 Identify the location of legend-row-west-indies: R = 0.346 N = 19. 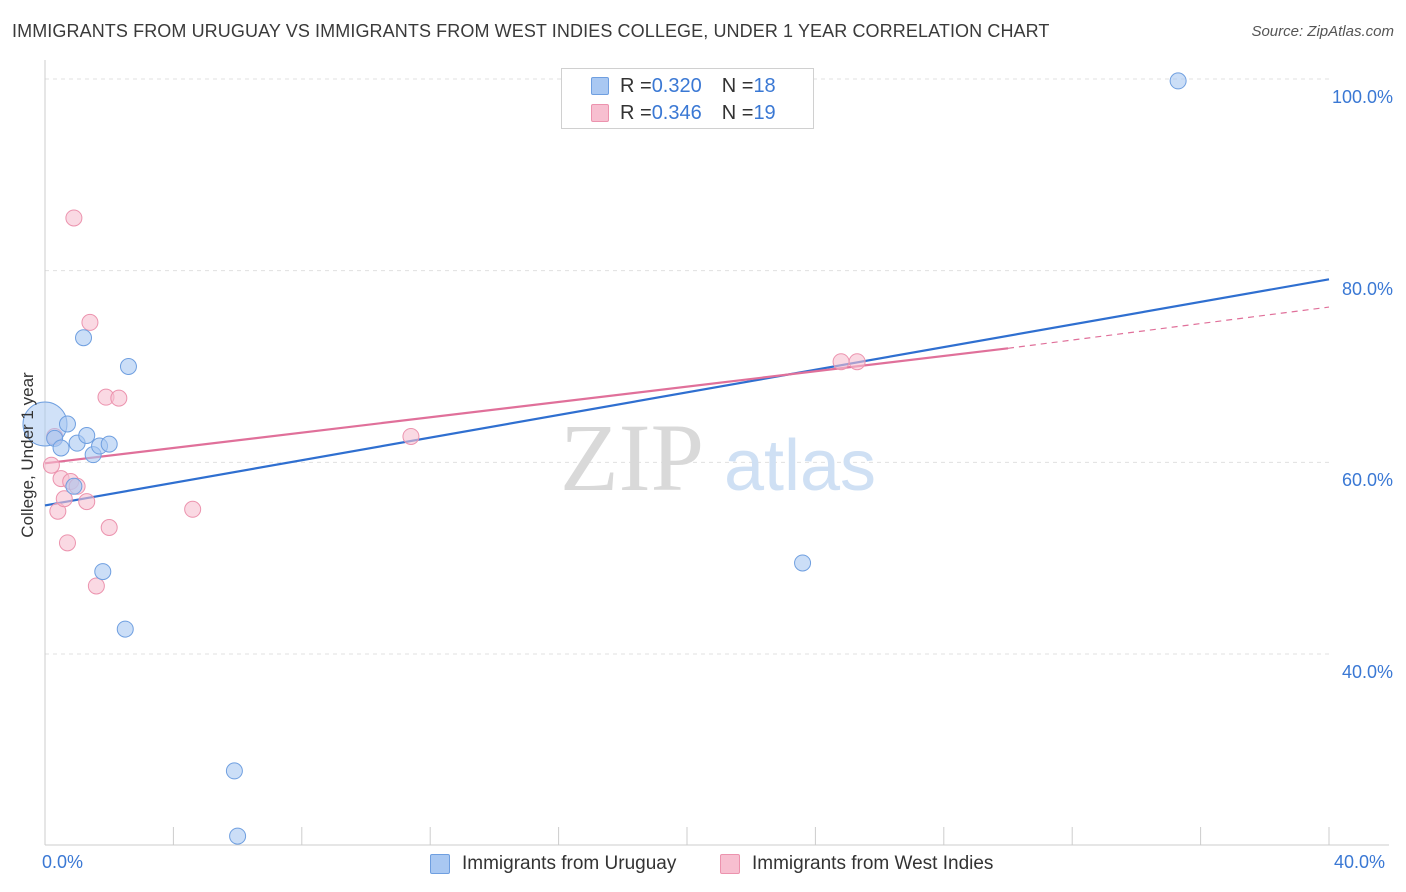
(698, 113).